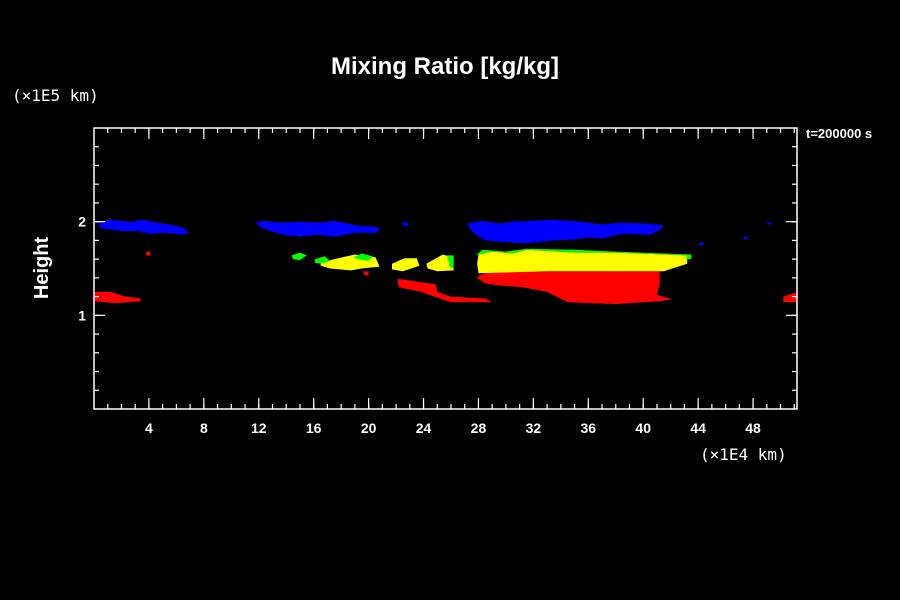 The height and width of the screenshot is (600, 900). What do you see at coordinates (698, 428) in the screenshot?
I see `x-tick-label: 44` at bounding box center [698, 428].